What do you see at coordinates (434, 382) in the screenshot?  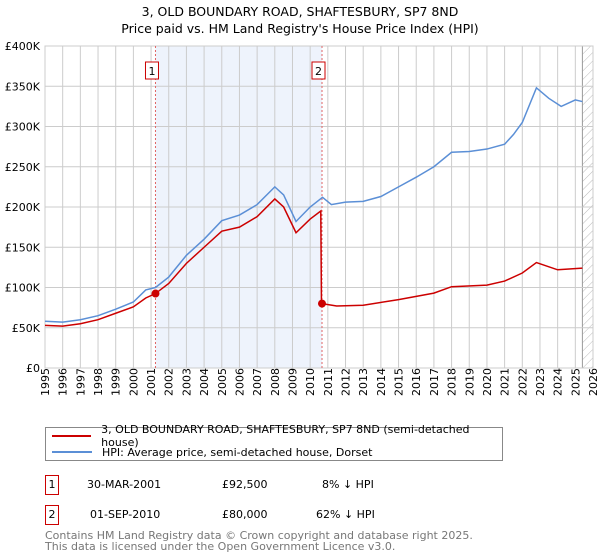 I see `x-tick-label: 2017` at bounding box center [434, 382].